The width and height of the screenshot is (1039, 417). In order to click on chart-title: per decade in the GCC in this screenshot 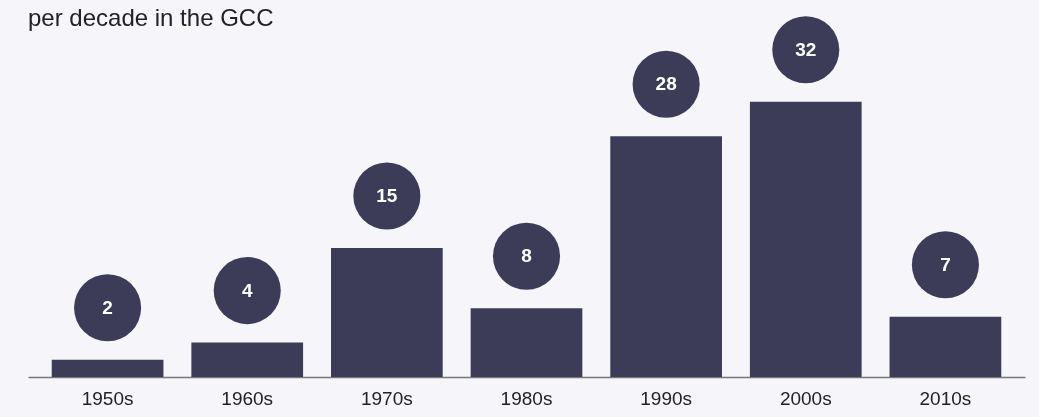, I will do `click(151, 18)`.